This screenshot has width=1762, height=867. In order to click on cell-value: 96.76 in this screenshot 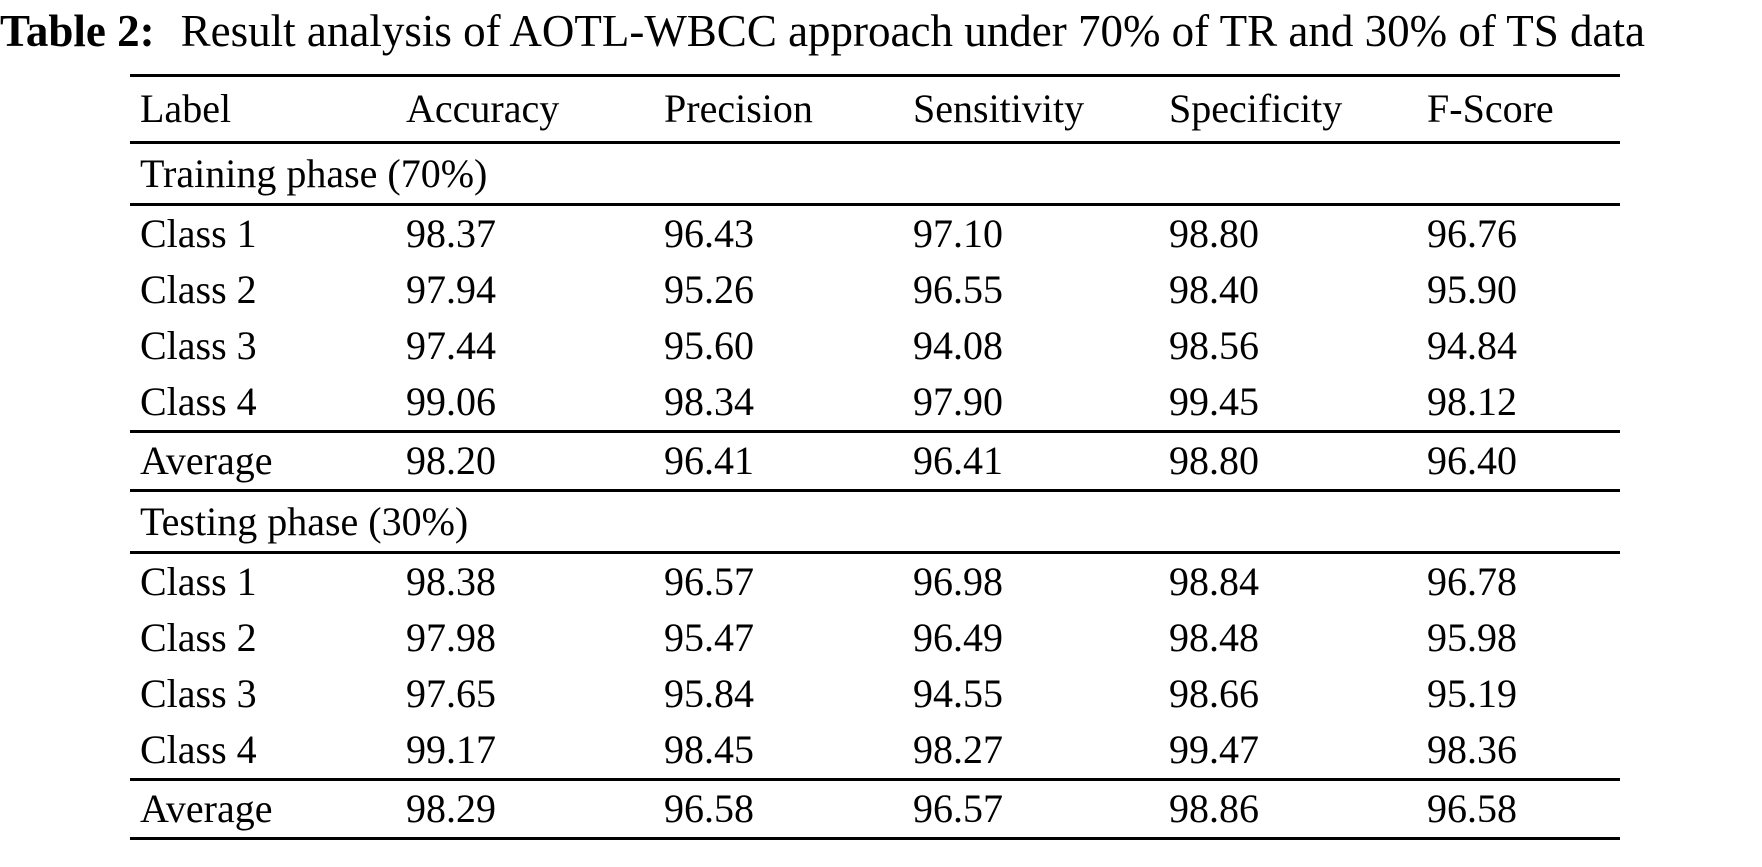, I will do `click(1472, 233)`.